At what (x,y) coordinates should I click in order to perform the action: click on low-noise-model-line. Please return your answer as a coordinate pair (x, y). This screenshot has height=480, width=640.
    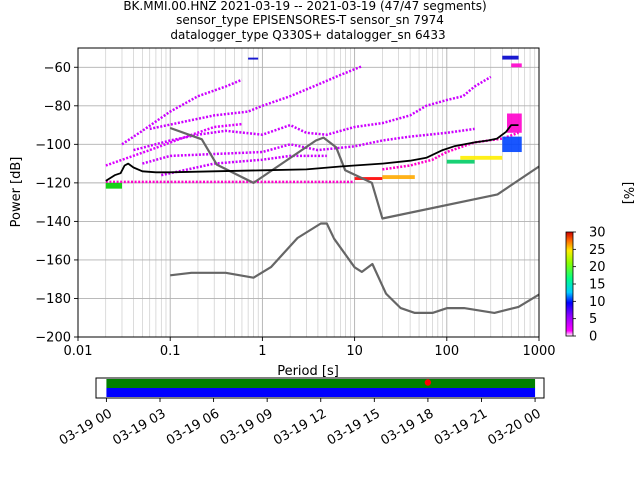
    Looking at the image, I should click on (355, 268).